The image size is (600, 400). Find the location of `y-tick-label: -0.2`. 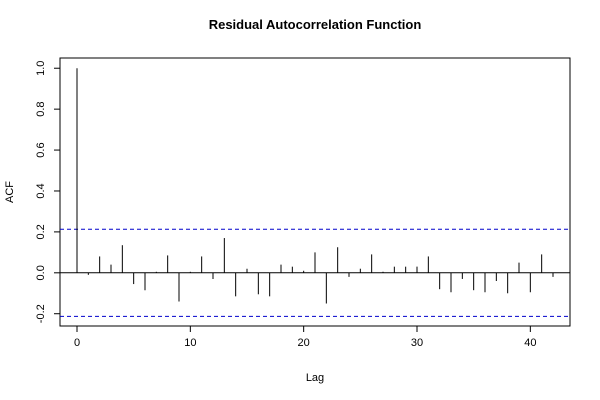

y-tick-label: -0.2 is located at coordinates (41, 313).